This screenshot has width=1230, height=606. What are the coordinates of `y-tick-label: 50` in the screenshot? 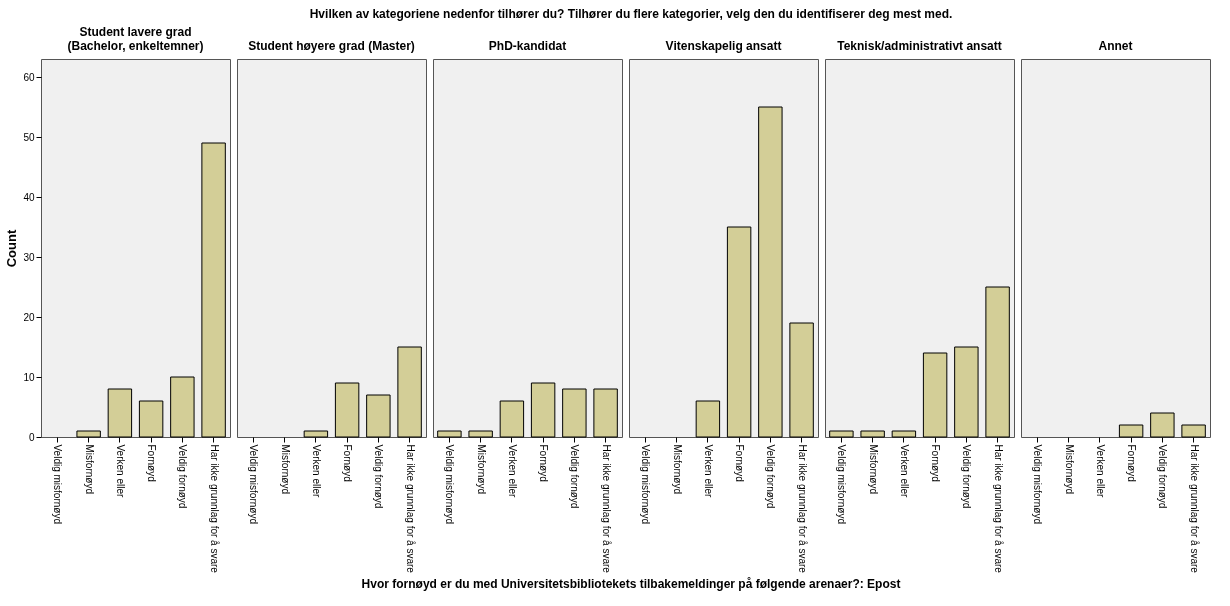 It's located at (29, 137).